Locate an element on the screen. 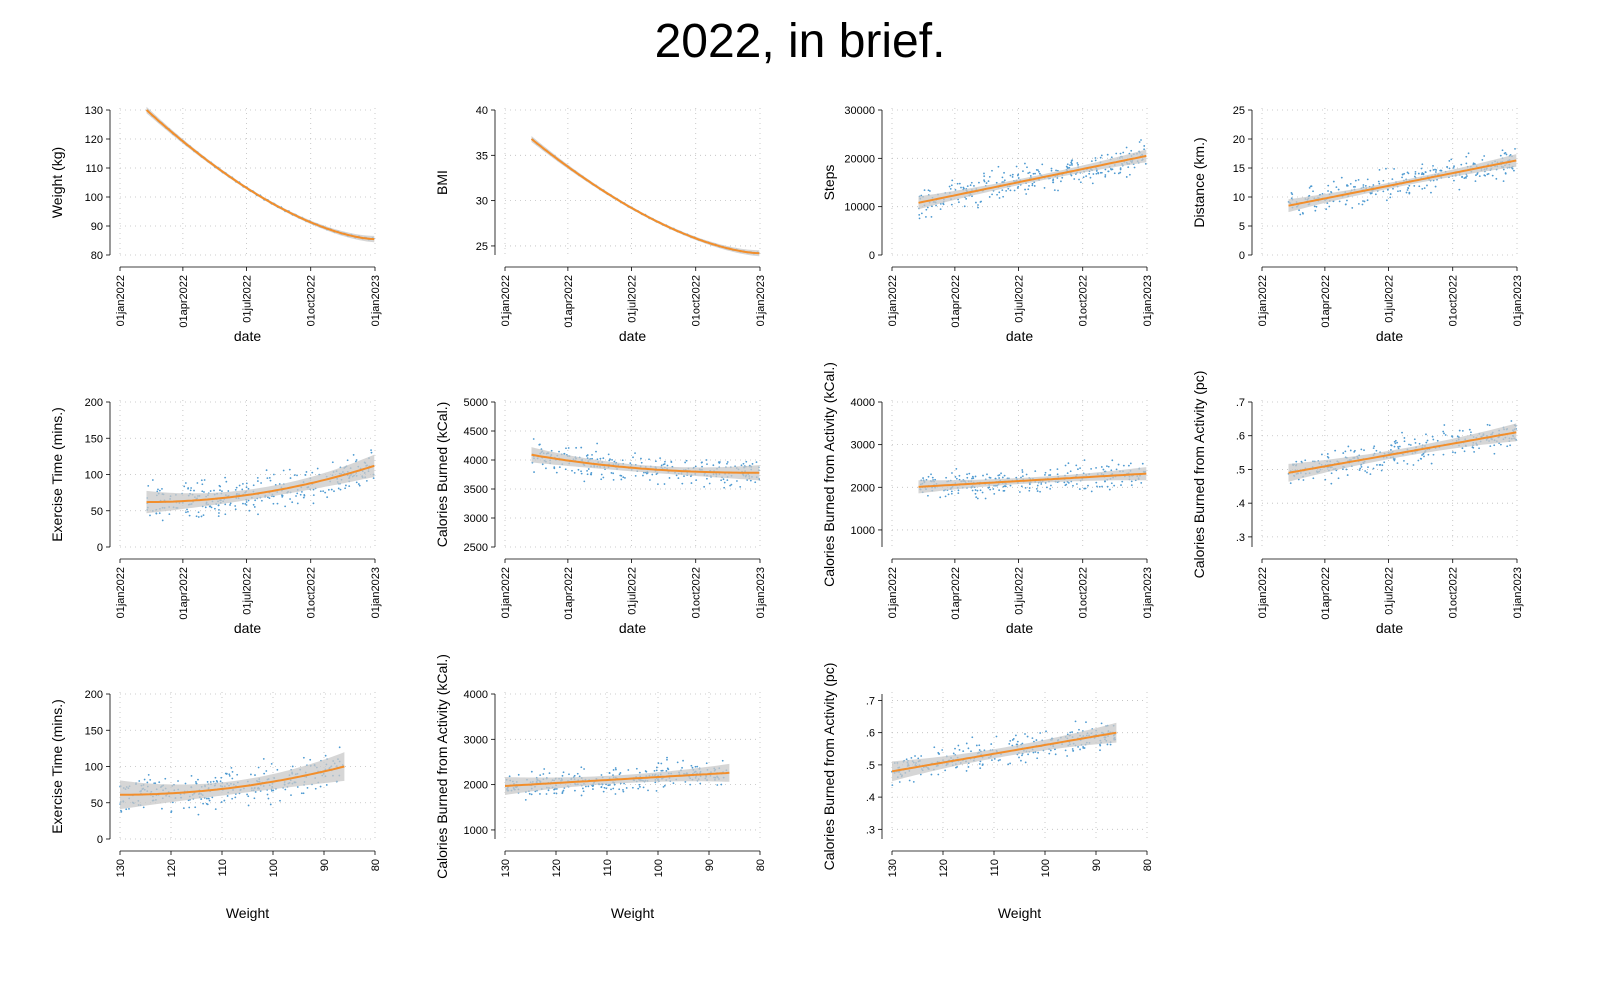  confidence-band is located at coordinates (260, 484).